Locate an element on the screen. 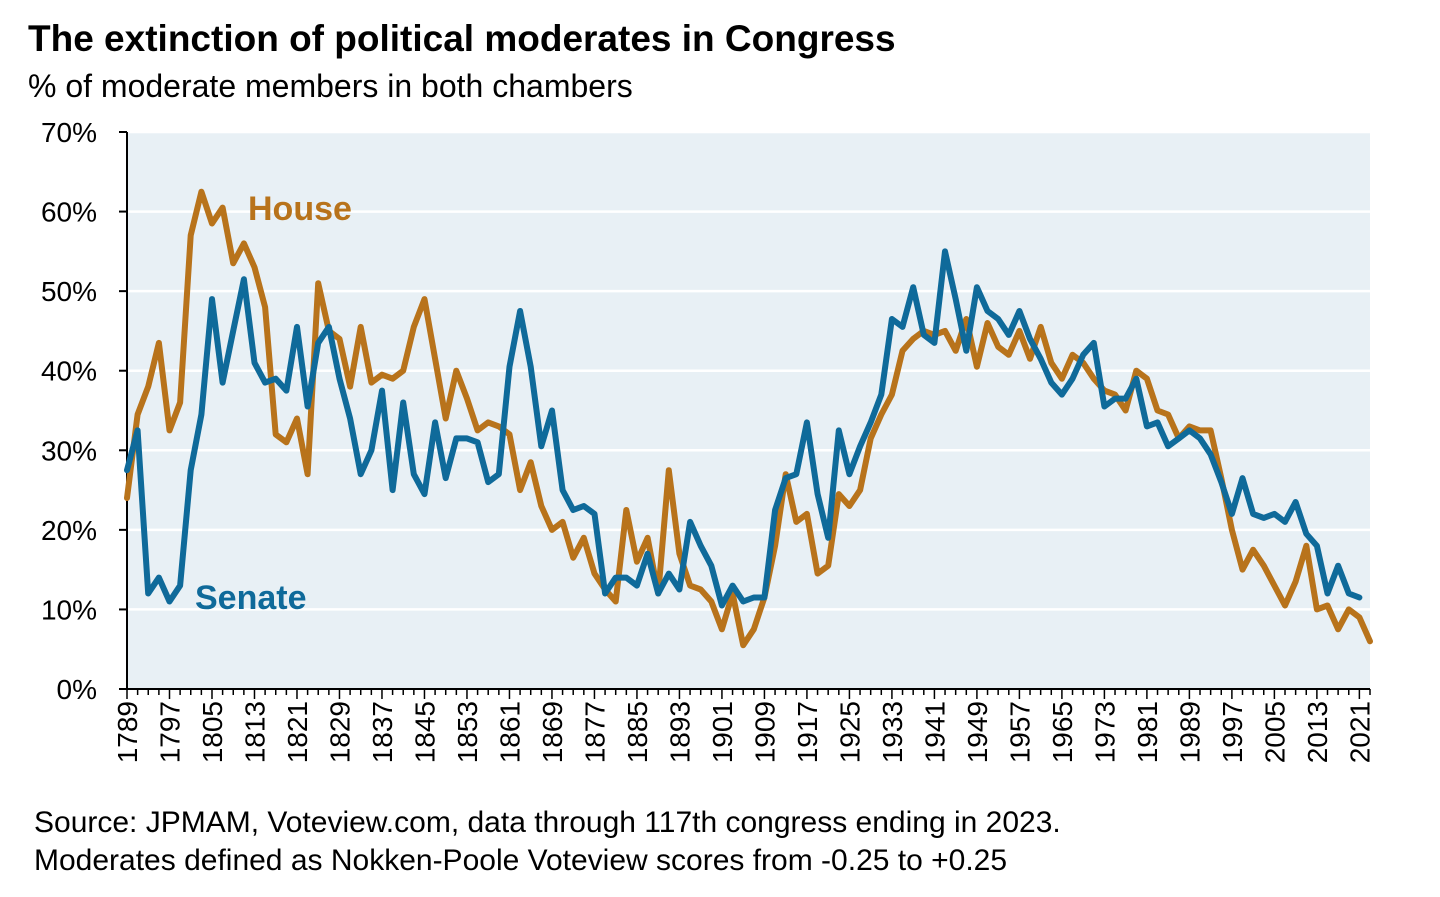  x-tick-label: 1853 is located at coordinates (467, 732).